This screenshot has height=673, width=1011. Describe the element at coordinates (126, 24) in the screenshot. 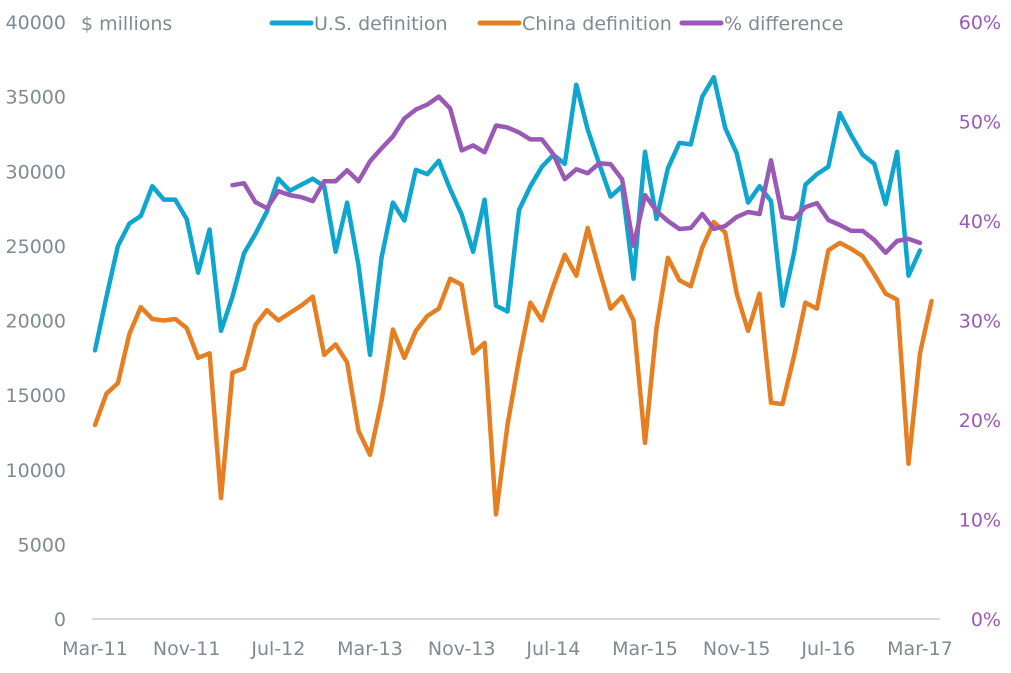

I see `y-axis-unit-label: $ millions` at that location.